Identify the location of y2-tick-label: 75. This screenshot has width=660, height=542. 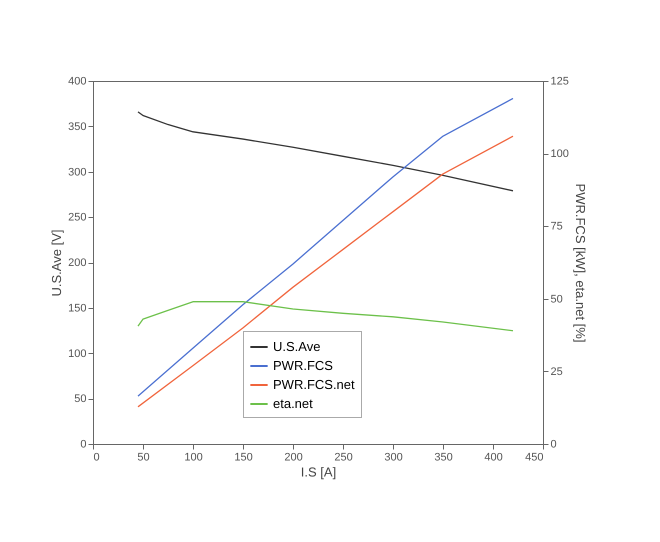
(556, 226).